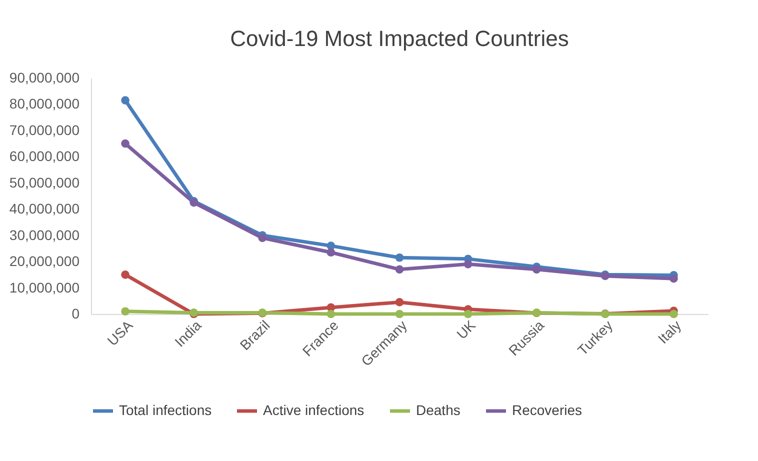 The width and height of the screenshot is (758, 461). I want to click on y-tick-label: 50,000,000, so click(44, 182).